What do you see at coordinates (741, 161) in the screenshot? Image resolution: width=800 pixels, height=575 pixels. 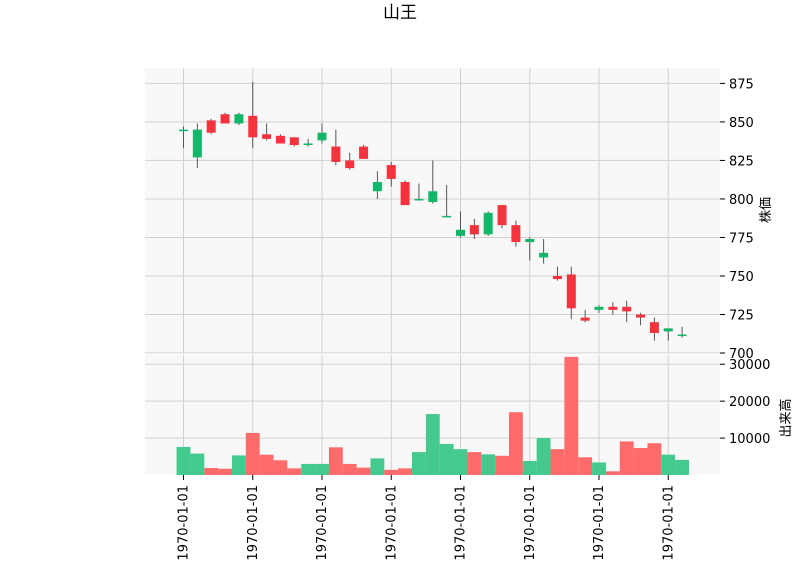 I see `price-tick-label: 825` at bounding box center [741, 161].